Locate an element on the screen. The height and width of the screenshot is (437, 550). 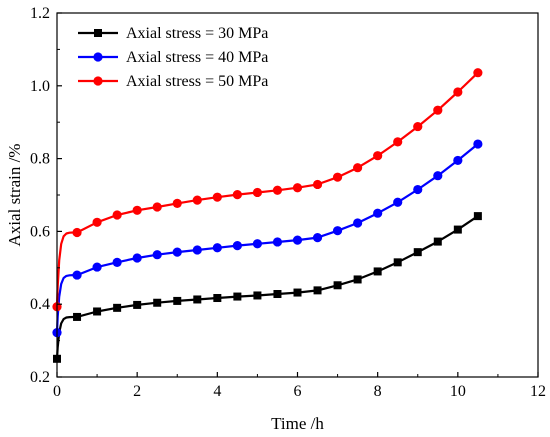
legend-label: Axial stress = 30 MPa is located at coordinates (197, 33).